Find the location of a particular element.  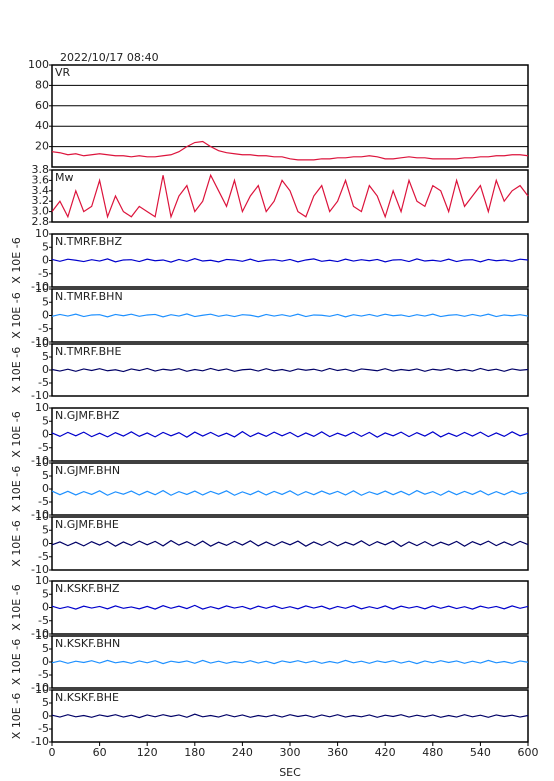

x-tick-label: 360 is located at coordinates (337, 752).